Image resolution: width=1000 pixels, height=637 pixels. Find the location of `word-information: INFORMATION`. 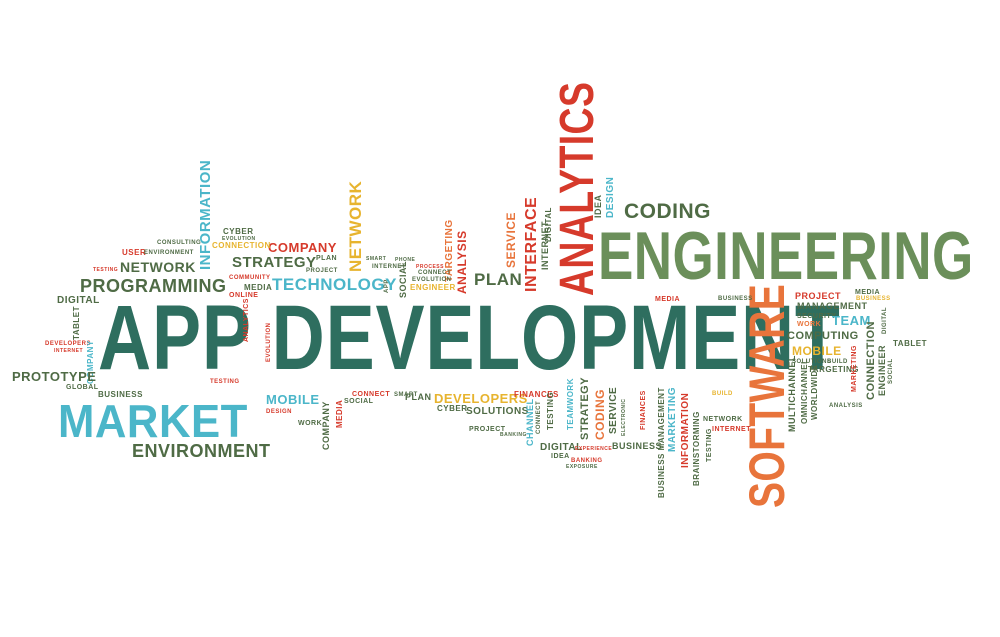

word-information: INFORMATION is located at coordinates (205, 214).